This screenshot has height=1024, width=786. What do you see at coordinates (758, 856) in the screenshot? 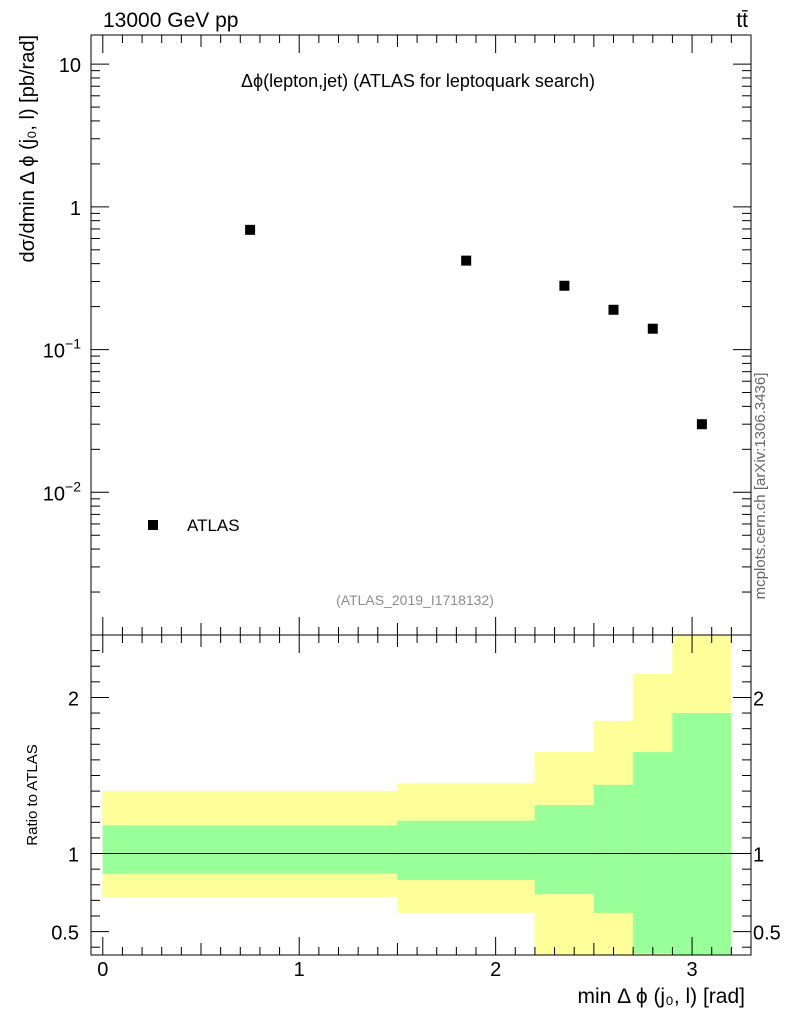
I see `ratio-y-tick-label-right: 1` at bounding box center [758, 856].